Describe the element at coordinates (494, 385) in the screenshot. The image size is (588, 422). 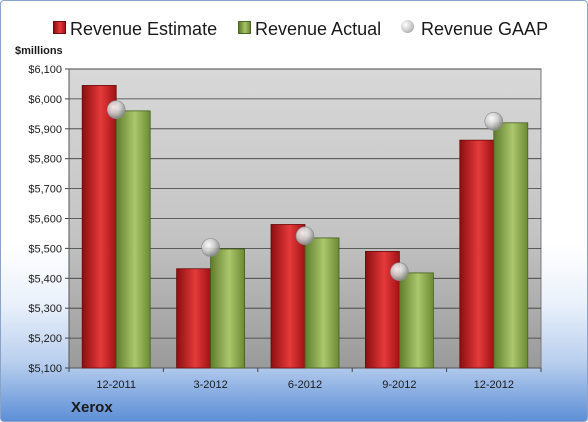
I see `x-tick-label: 12-2012` at that location.